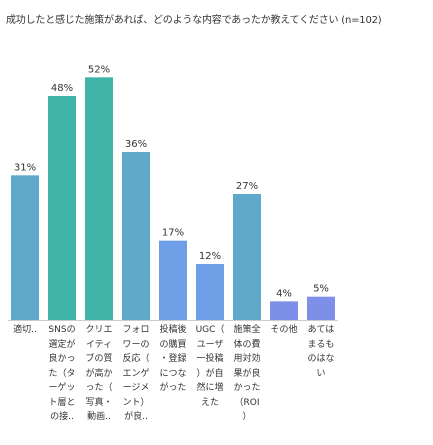  What do you see at coordinates (62, 373) in the screenshot?
I see `category-label-1: SNSの 選定が 良かっ た（タ ーゲッ ト層と の接..` at bounding box center [62, 373].